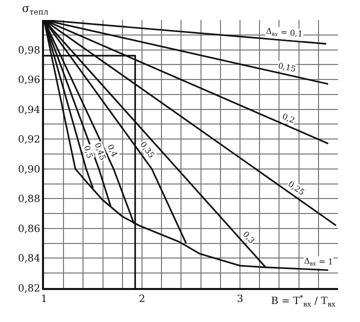 The height and width of the screenshot is (322, 360). Describe the element at coordinates (29, 229) in the screenshot. I see `y-tick-label: 0,86` at that location.